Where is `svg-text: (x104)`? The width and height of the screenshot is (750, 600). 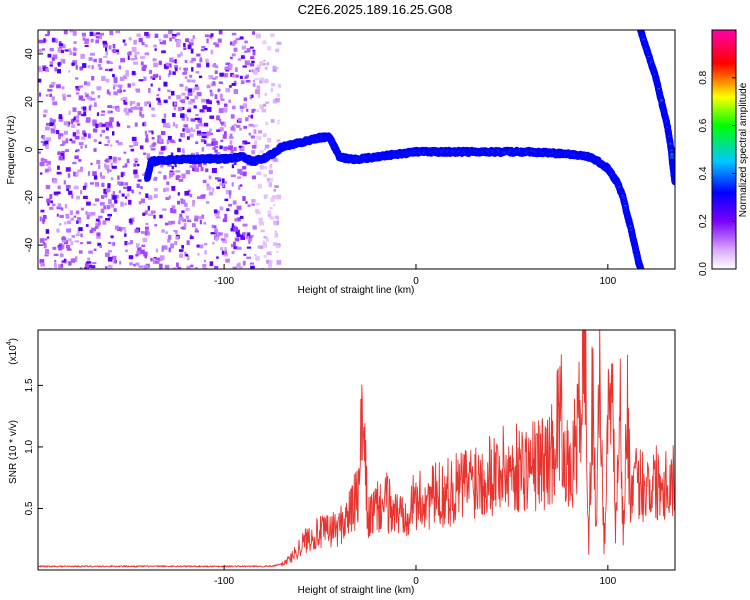
svg-text: (x104) is located at coordinates (12, 351).